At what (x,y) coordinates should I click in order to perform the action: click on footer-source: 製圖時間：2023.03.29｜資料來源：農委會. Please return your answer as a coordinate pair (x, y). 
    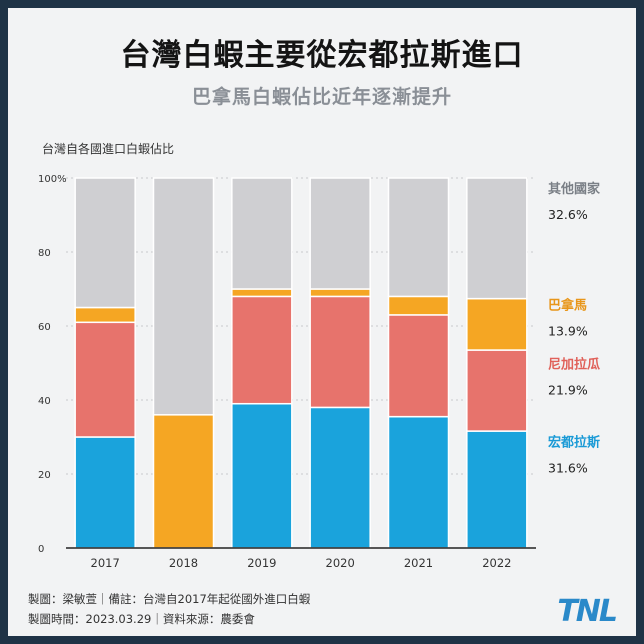
    Looking at the image, I should click on (141, 619).